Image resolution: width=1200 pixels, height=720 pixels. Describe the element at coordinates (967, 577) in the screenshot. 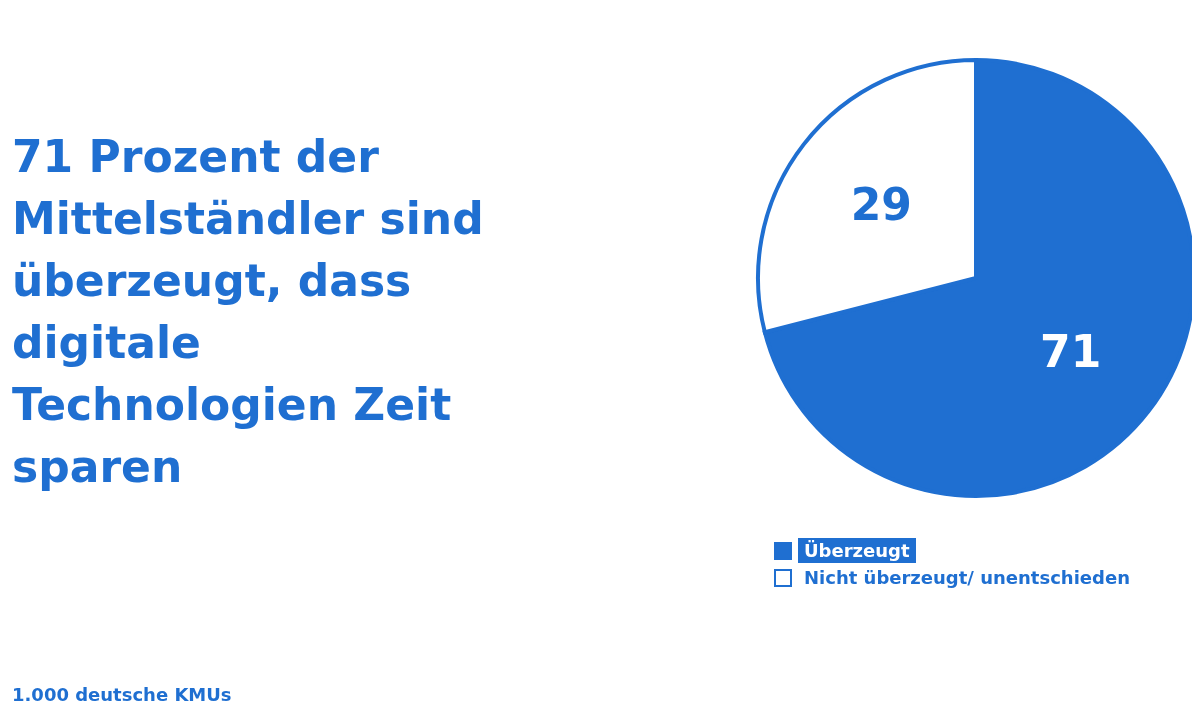

I see `legend-label: Nicht überzeugt/ unentschieden` at that location.